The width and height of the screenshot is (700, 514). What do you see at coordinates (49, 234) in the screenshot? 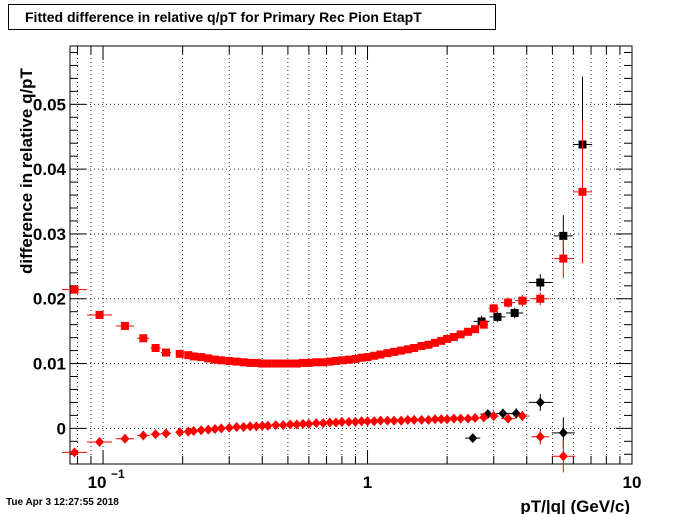
I see `y-tick-label: 0.03` at bounding box center [49, 234].